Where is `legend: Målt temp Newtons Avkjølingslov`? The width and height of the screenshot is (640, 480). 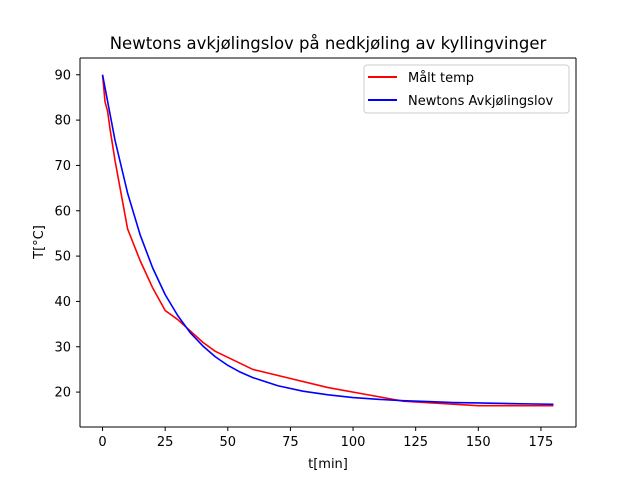 legend: Målt temp Newtons Avkjølingslov is located at coordinates (466, 89).